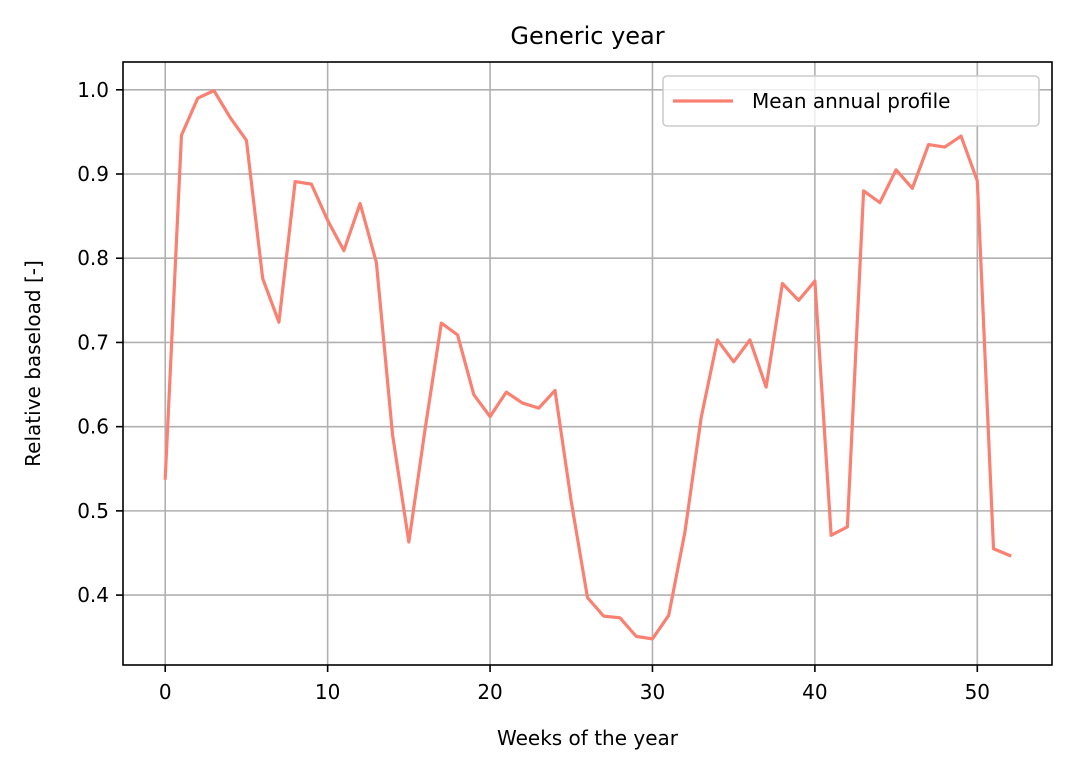  Describe the element at coordinates (93, 90) in the screenshot. I see `y-tick-label: 1.0` at that location.